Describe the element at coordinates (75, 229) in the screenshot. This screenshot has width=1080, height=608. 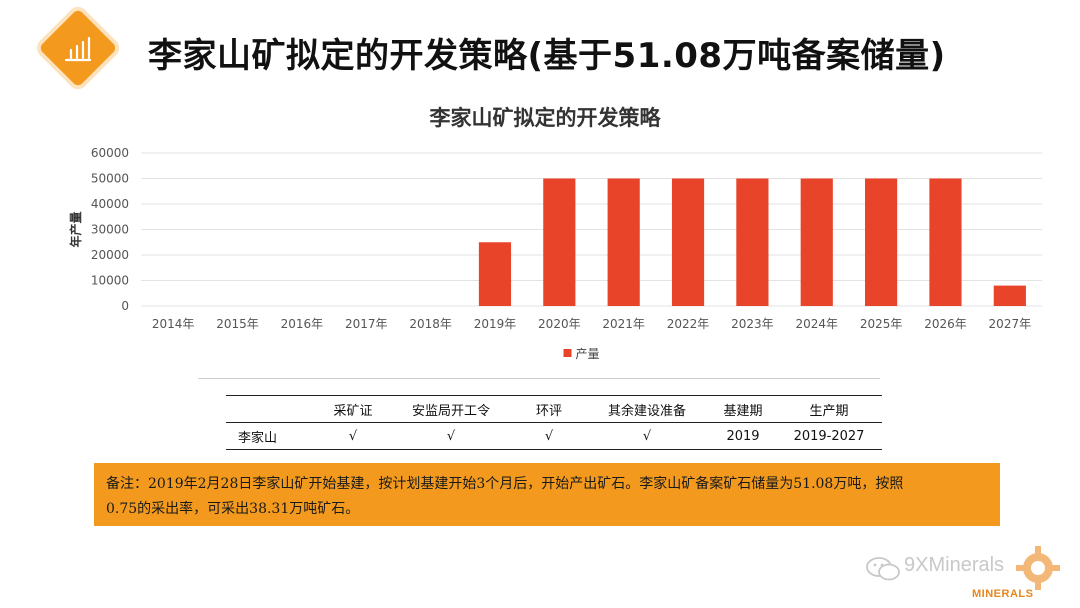
I see `y-axis-label: 年产量` at that location.